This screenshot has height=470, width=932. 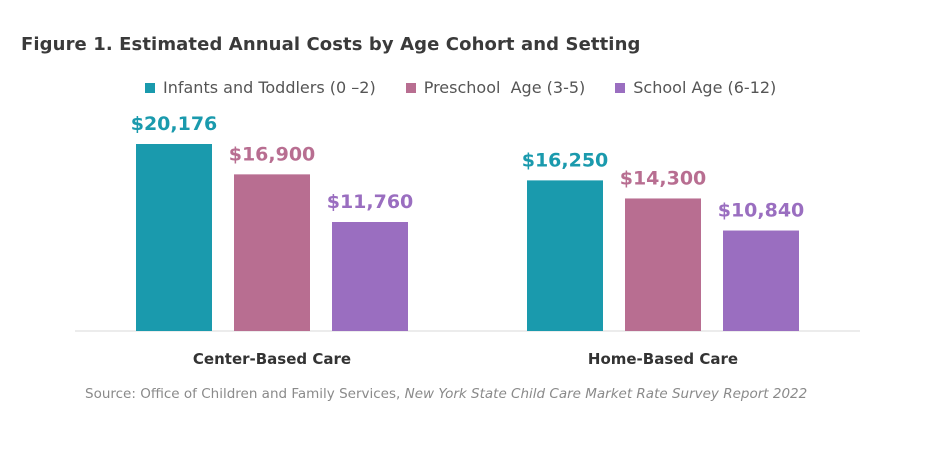 What do you see at coordinates (370, 202) in the screenshot?
I see `value-label-center-based-school-age: $11,760` at bounding box center [370, 202].